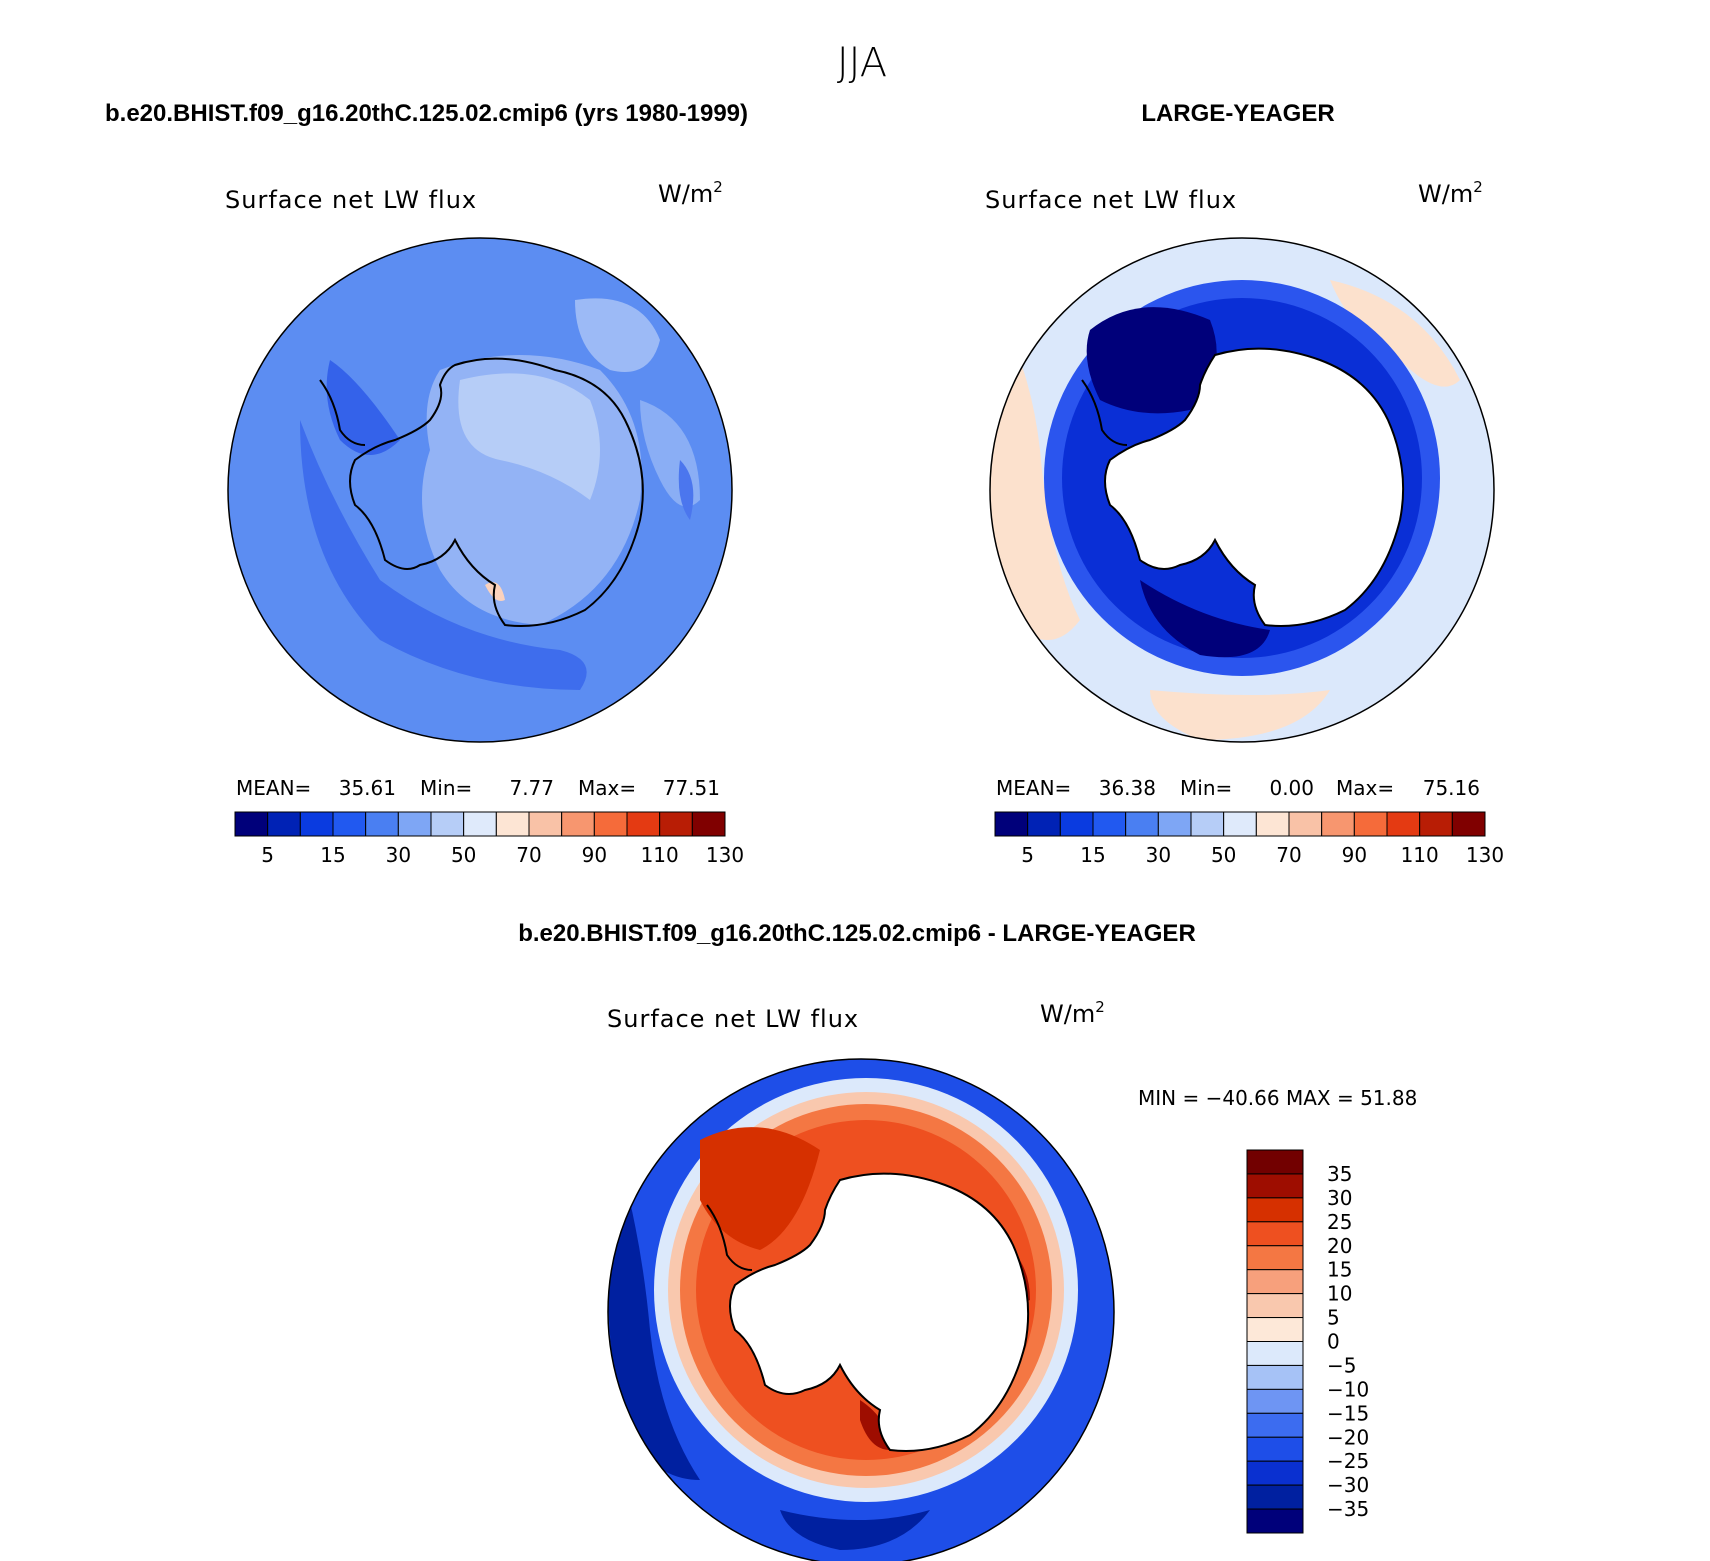 The height and width of the screenshot is (1561, 1710). What do you see at coordinates (528, 855) in the screenshot?
I see `panel-model-colorbar-tick-label: 70` at bounding box center [528, 855].